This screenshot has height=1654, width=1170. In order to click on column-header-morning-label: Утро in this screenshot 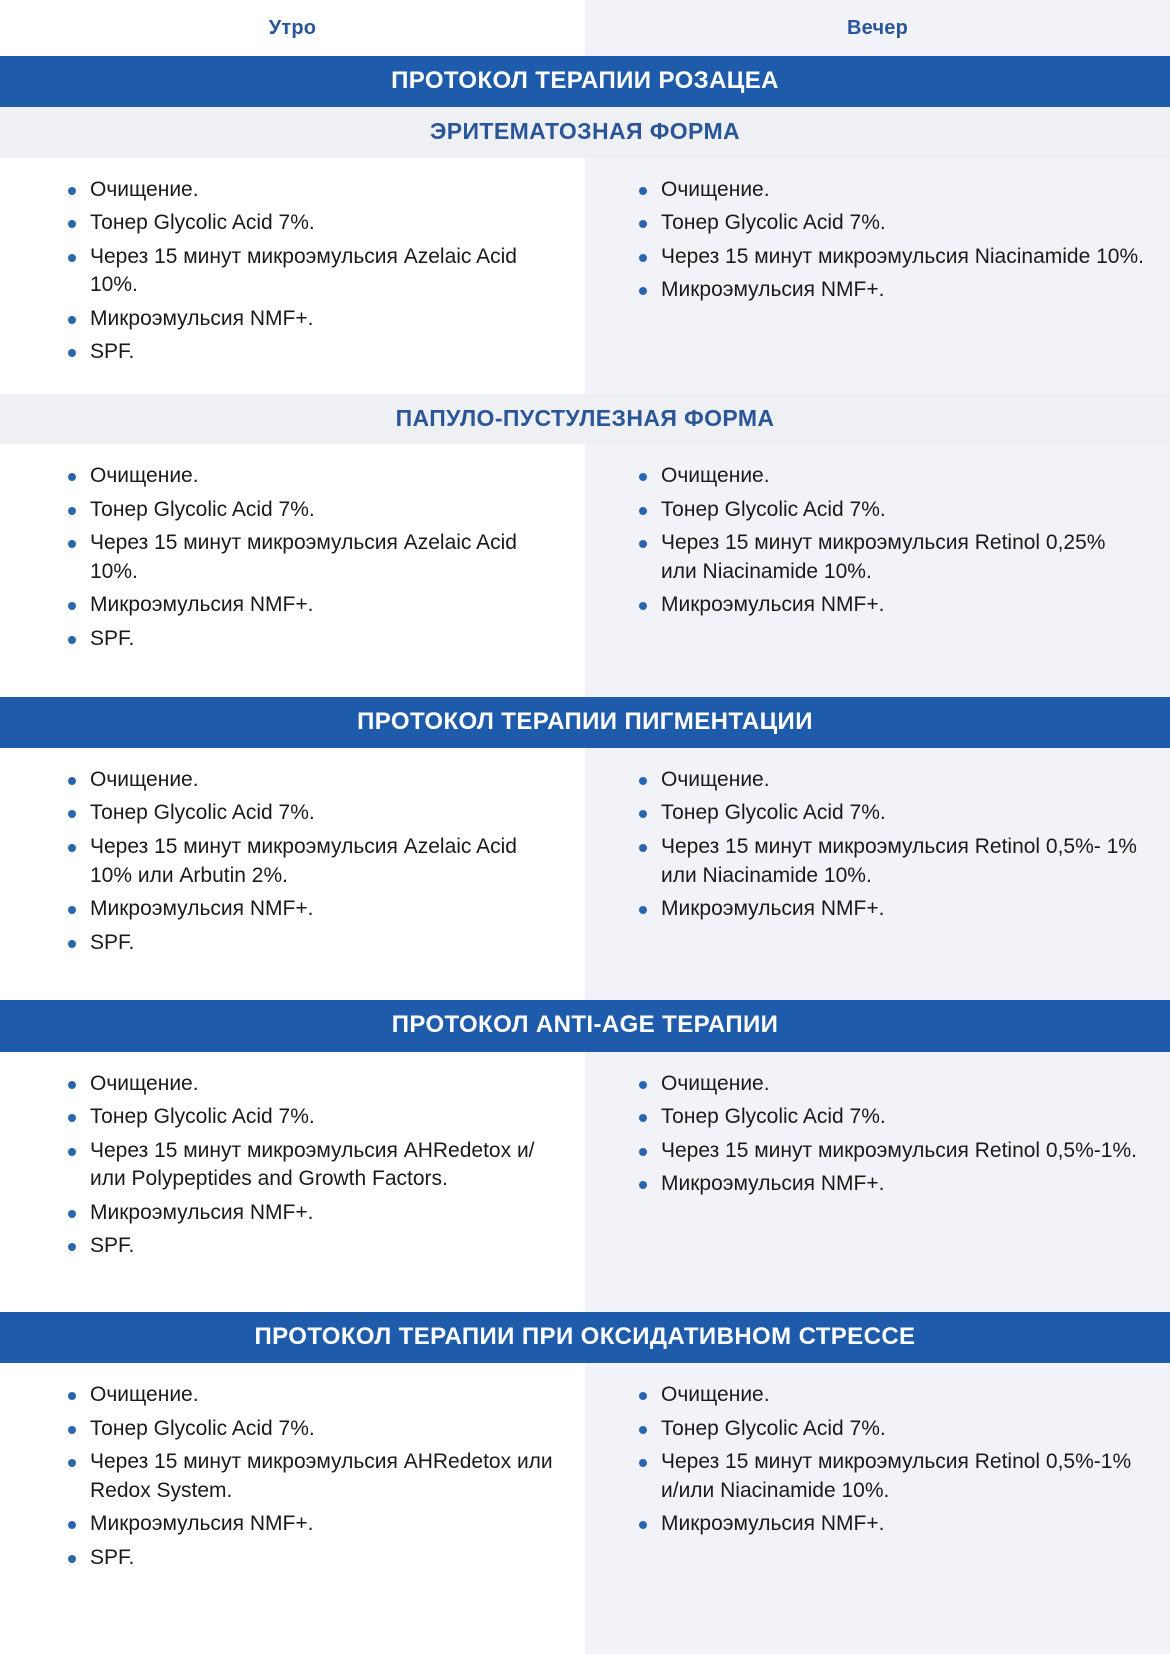, I will do `click(292, 27)`.